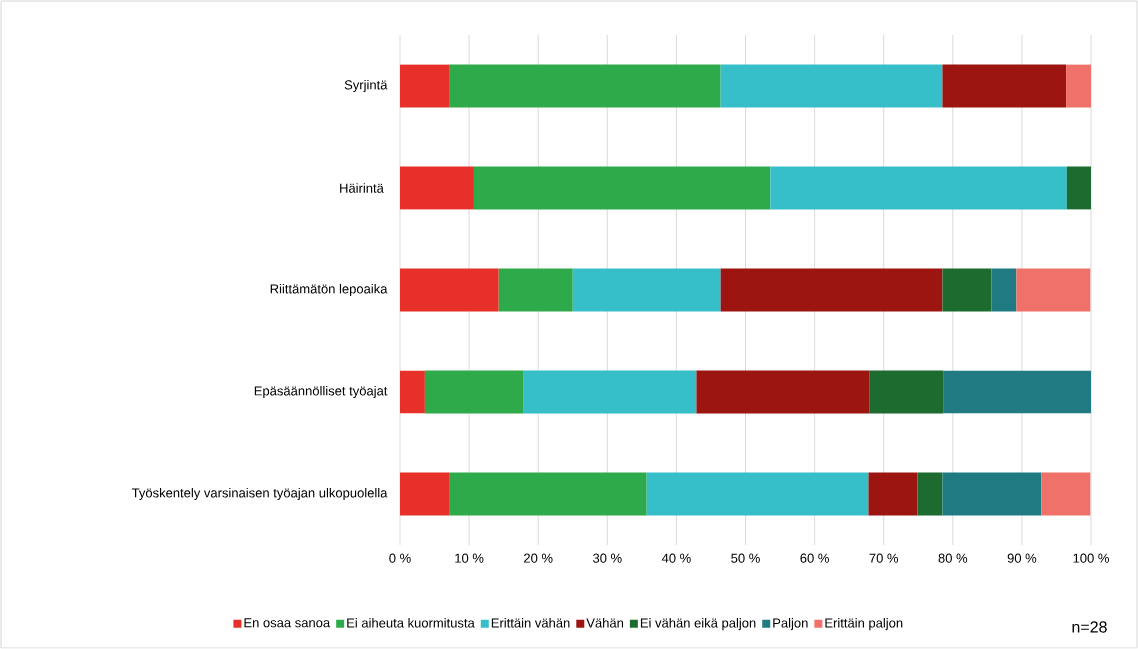  Describe the element at coordinates (607, 558) in the screenshot. I see `x-tick-label: 30 %` at that location.